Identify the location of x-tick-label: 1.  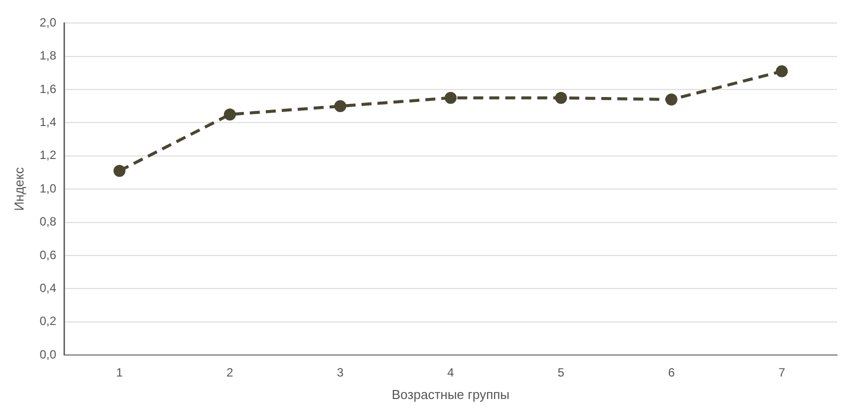
(120, 373).